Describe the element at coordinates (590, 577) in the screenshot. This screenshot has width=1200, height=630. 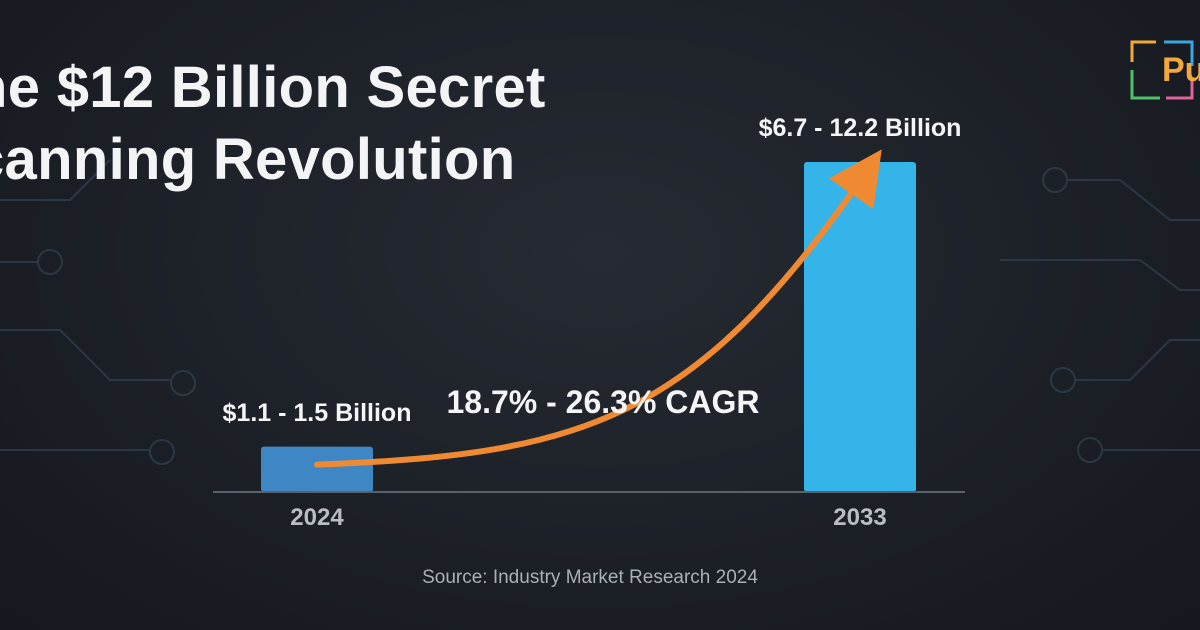
I see `source-caption: Source: Industry Market Research 2024` at that location.